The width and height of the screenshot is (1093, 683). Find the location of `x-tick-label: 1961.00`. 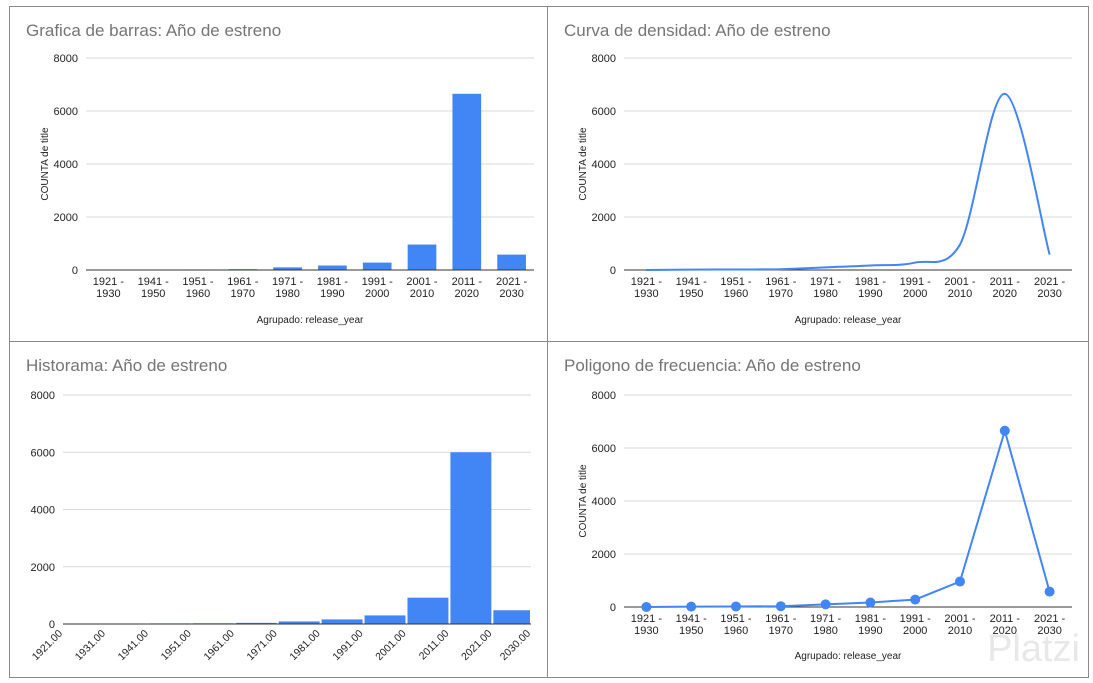

x-tick-label: 1961.00 is located at coordinates (219, 645).